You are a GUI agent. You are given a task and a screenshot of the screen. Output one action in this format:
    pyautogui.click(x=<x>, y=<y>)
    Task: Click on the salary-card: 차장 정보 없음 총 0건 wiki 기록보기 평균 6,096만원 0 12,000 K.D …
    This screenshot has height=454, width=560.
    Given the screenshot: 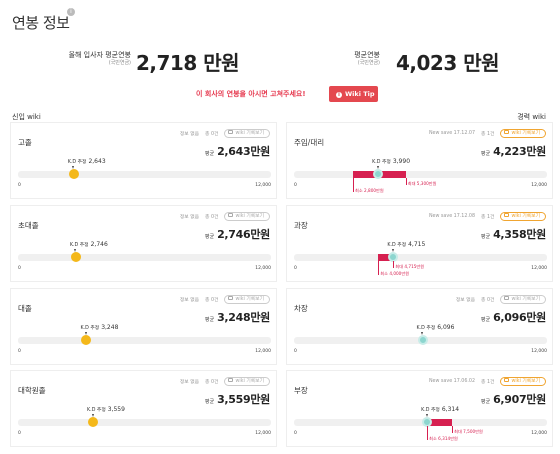 What is the action you would take?
    pyautogui.click(x=419, y=326)
    